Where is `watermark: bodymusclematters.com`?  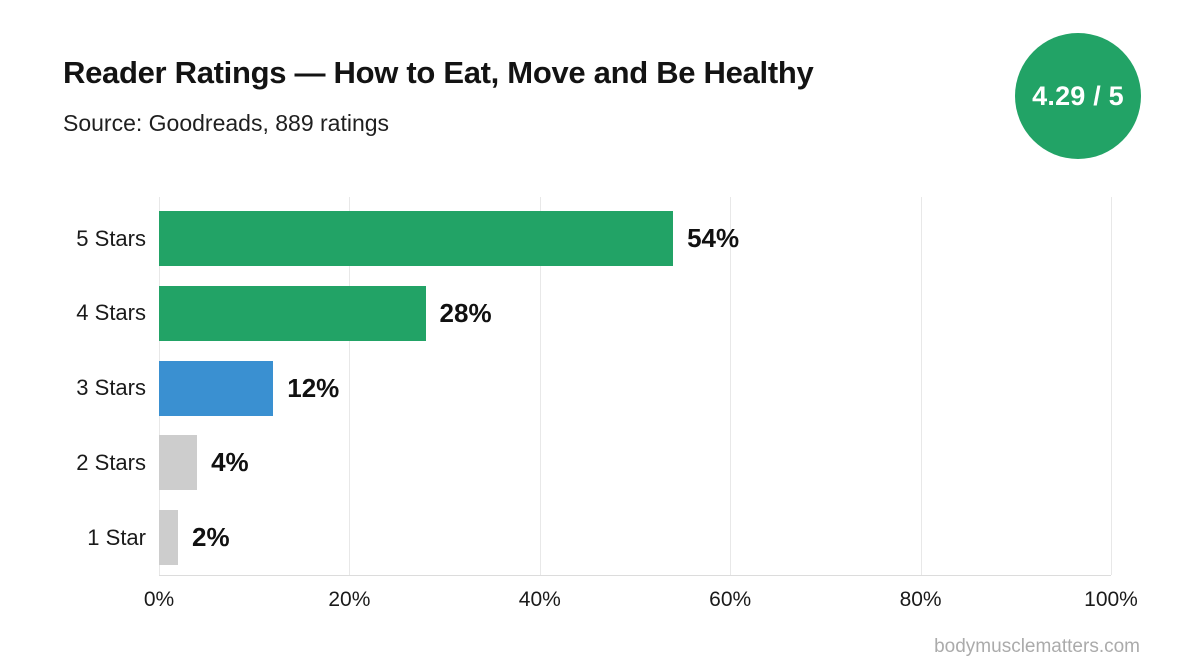
watermark: bodymusclematters.com is located at coordinates (1037, 646).